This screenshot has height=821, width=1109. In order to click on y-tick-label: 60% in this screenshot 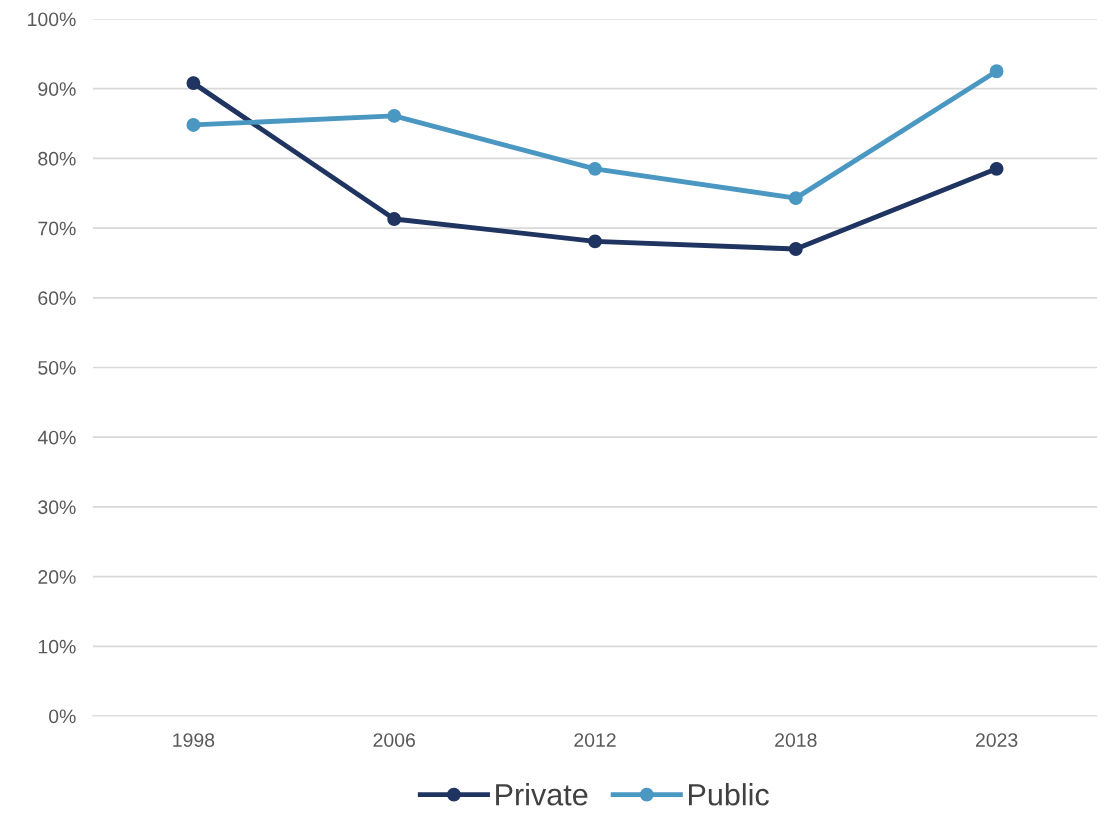, I will do `click(57, 298)`.